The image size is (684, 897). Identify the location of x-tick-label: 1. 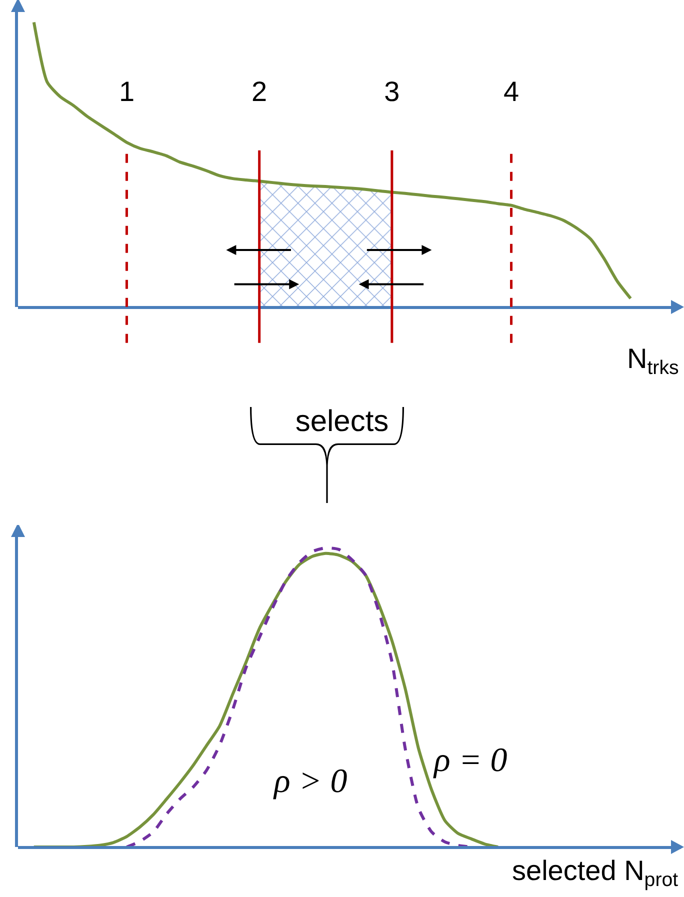
(126, 91).